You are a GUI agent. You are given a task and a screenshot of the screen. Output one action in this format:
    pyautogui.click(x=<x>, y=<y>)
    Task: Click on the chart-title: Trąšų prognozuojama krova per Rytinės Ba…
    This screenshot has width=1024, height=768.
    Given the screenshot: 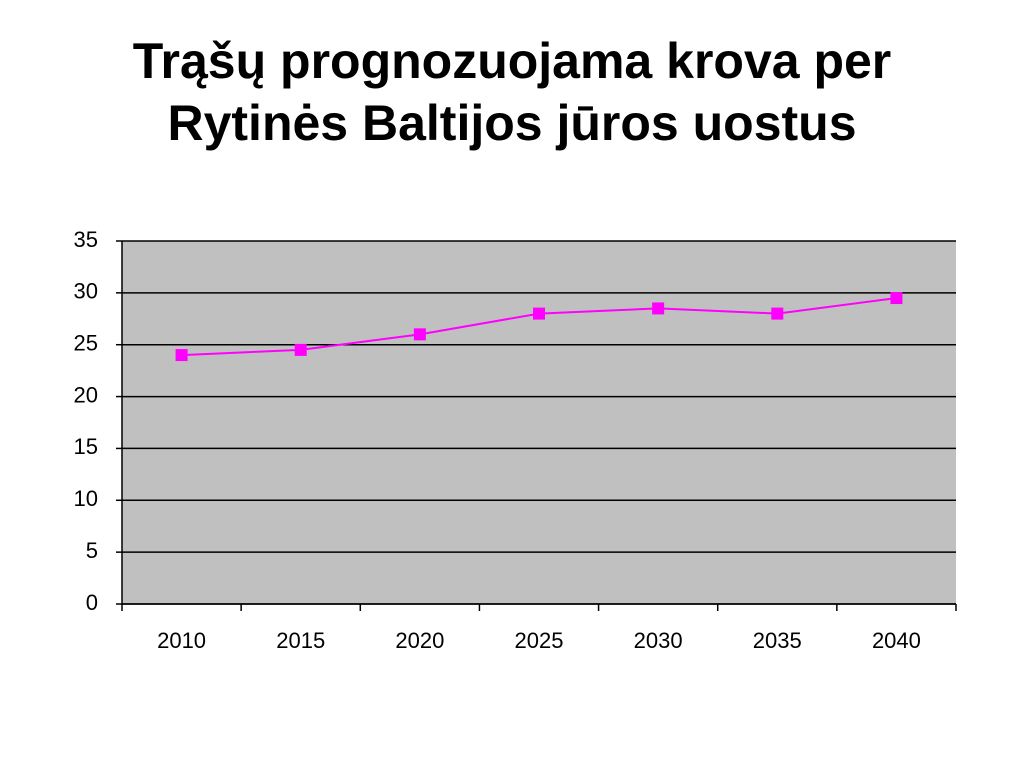 What is the action you would take?
    pyautogui.click(x=512, y=92)
    